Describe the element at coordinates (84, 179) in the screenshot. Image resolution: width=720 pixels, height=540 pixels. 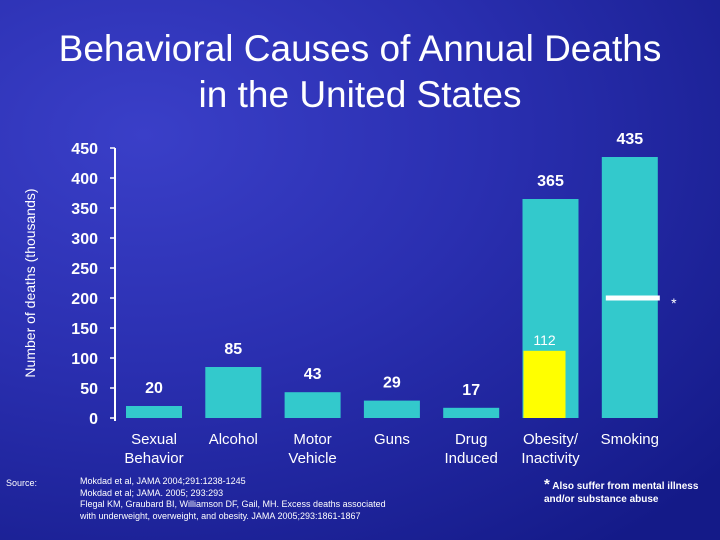
I see `y-tick-label: 400` at that location.